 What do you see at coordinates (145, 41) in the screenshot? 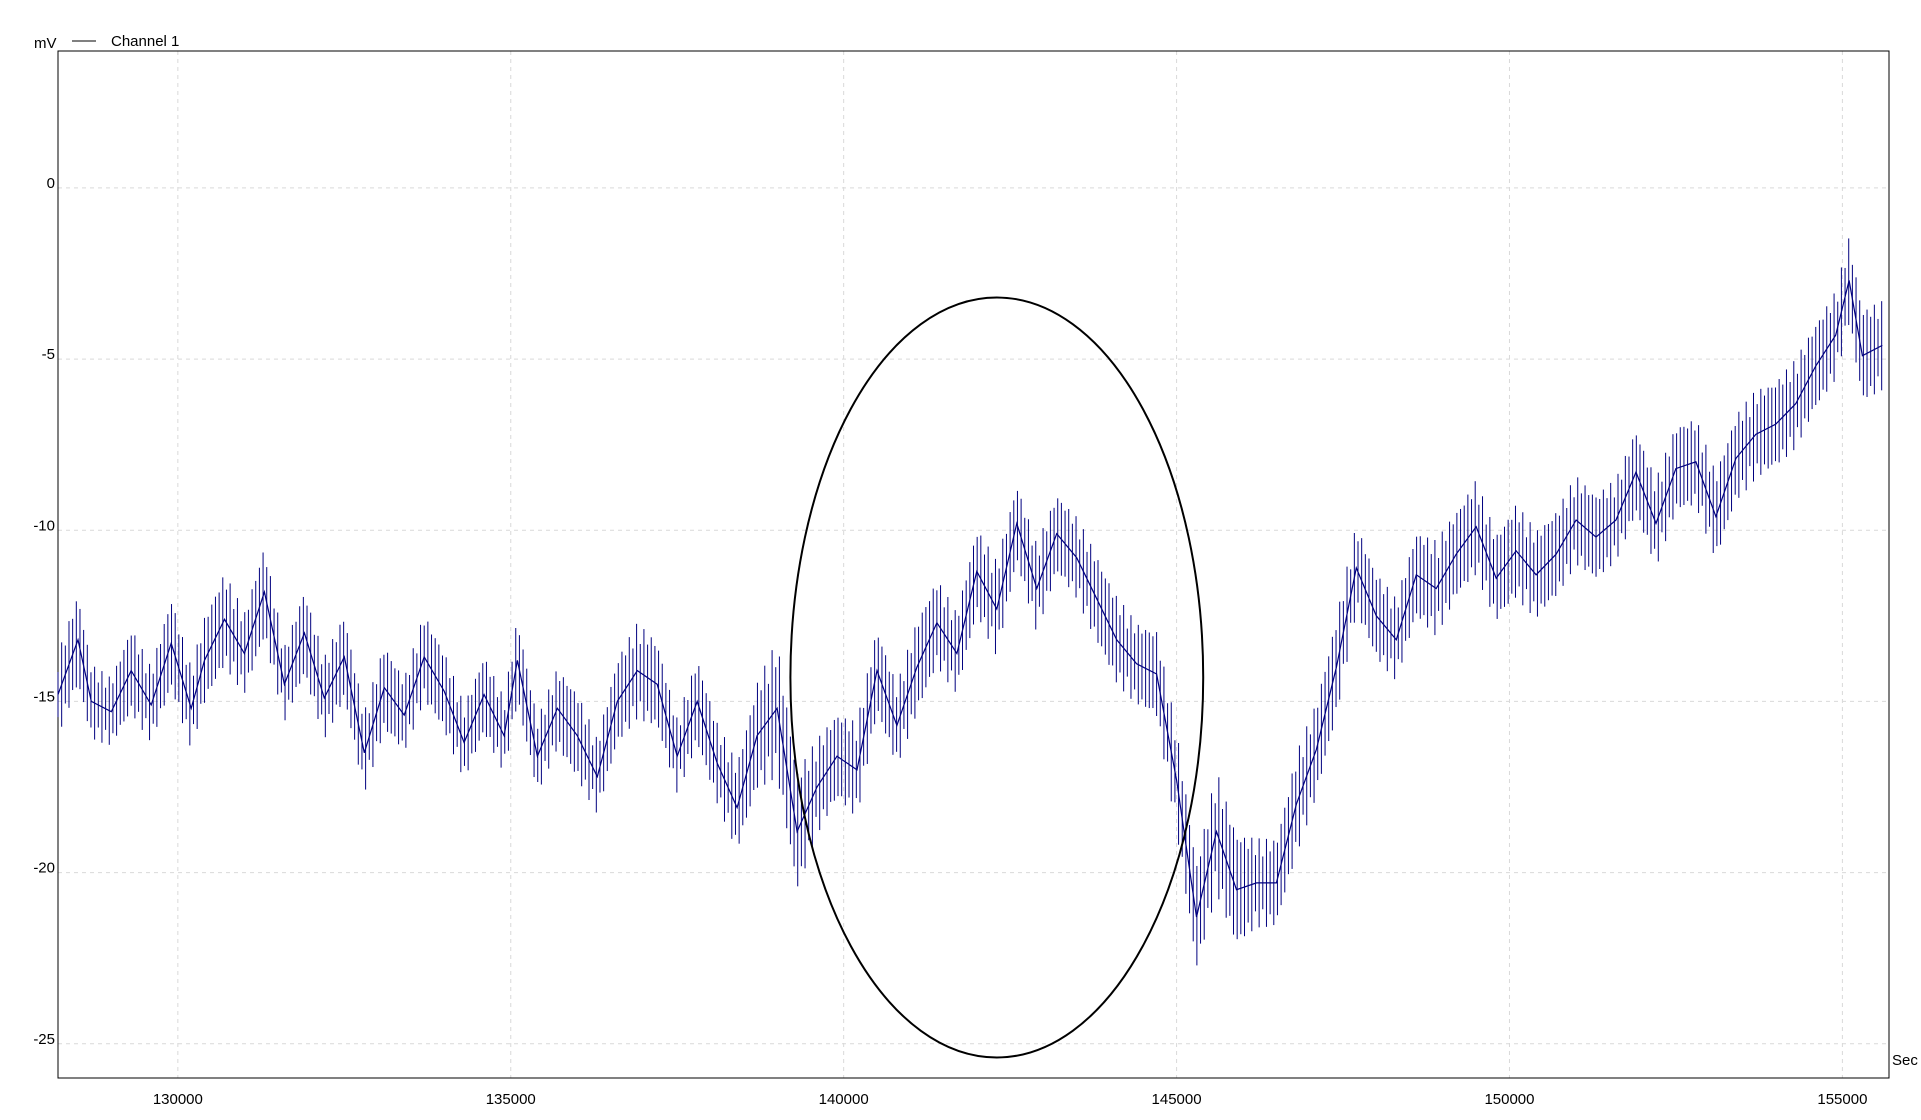
I see `legend-item-channel-1: Channel 1` at bounding box center [145, 41].